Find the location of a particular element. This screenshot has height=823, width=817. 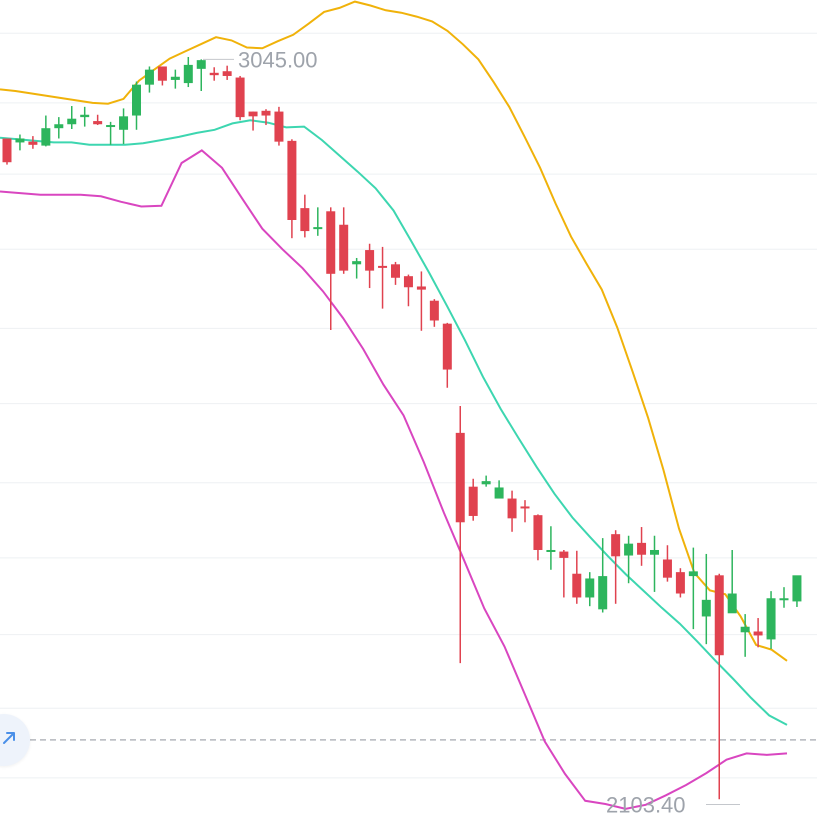

low-marker-label: 2103.40 is located at coordinates (646, 804).